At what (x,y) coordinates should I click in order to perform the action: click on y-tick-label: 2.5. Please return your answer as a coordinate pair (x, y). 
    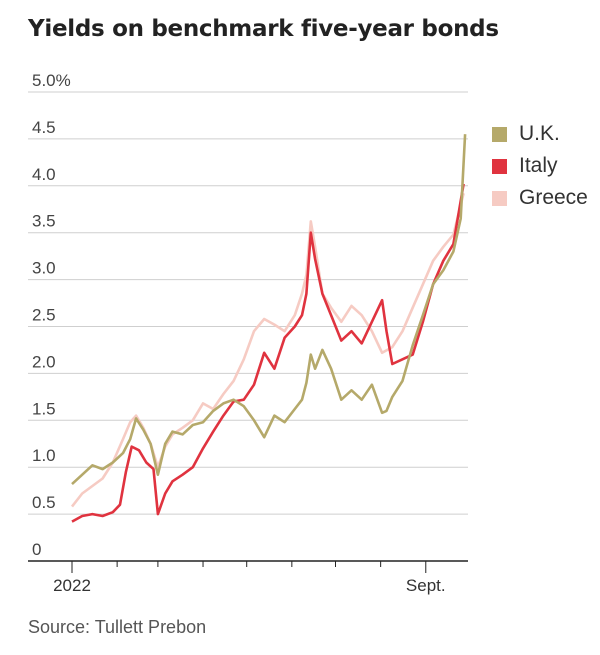
    Looking at the image, I should click on (44, 315).